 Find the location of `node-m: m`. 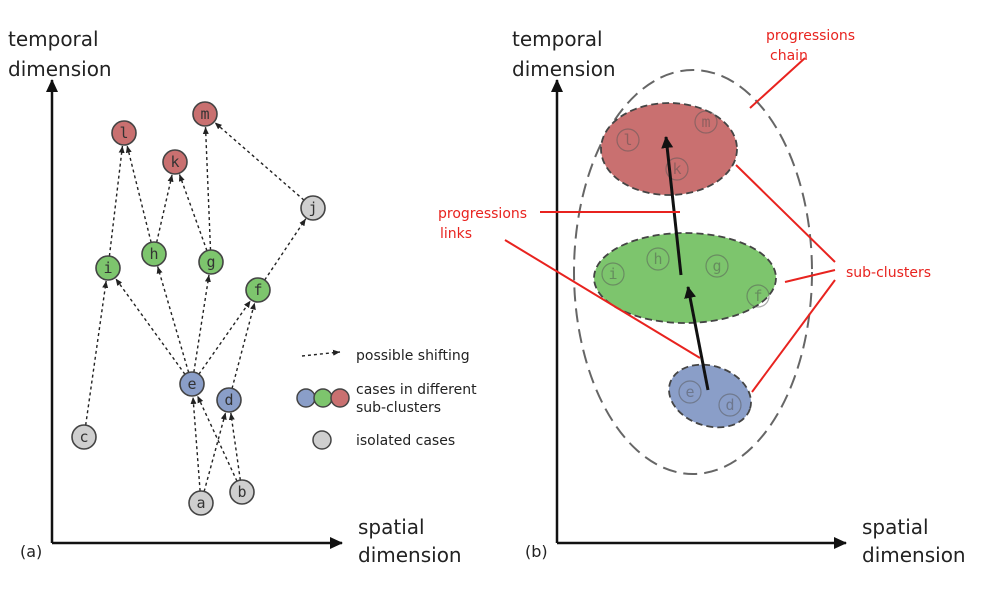

node-m: m is located at coordinates (205, 114).